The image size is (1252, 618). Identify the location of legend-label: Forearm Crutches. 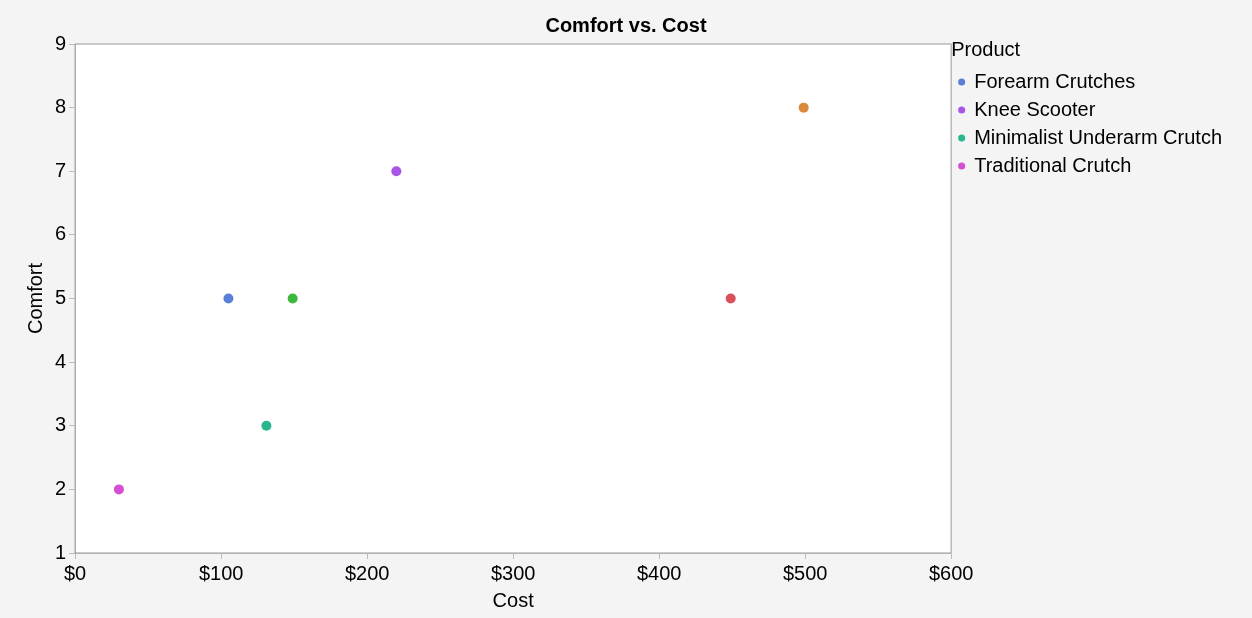
(1055, 80).